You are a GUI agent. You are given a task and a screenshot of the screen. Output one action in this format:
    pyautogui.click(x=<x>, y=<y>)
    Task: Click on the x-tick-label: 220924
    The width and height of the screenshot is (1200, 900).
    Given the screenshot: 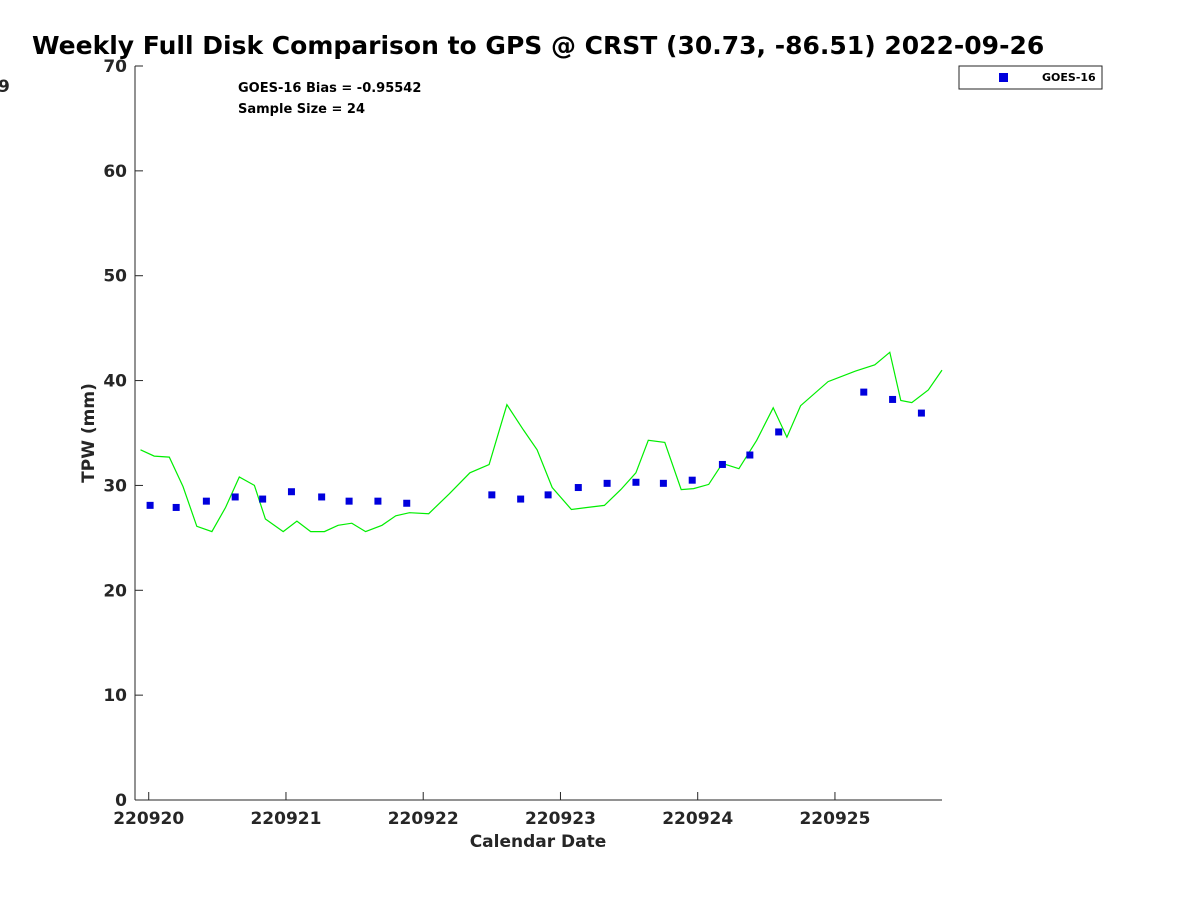 What is the action you would take?
    pyautogui.click(x=697, y=819)
    